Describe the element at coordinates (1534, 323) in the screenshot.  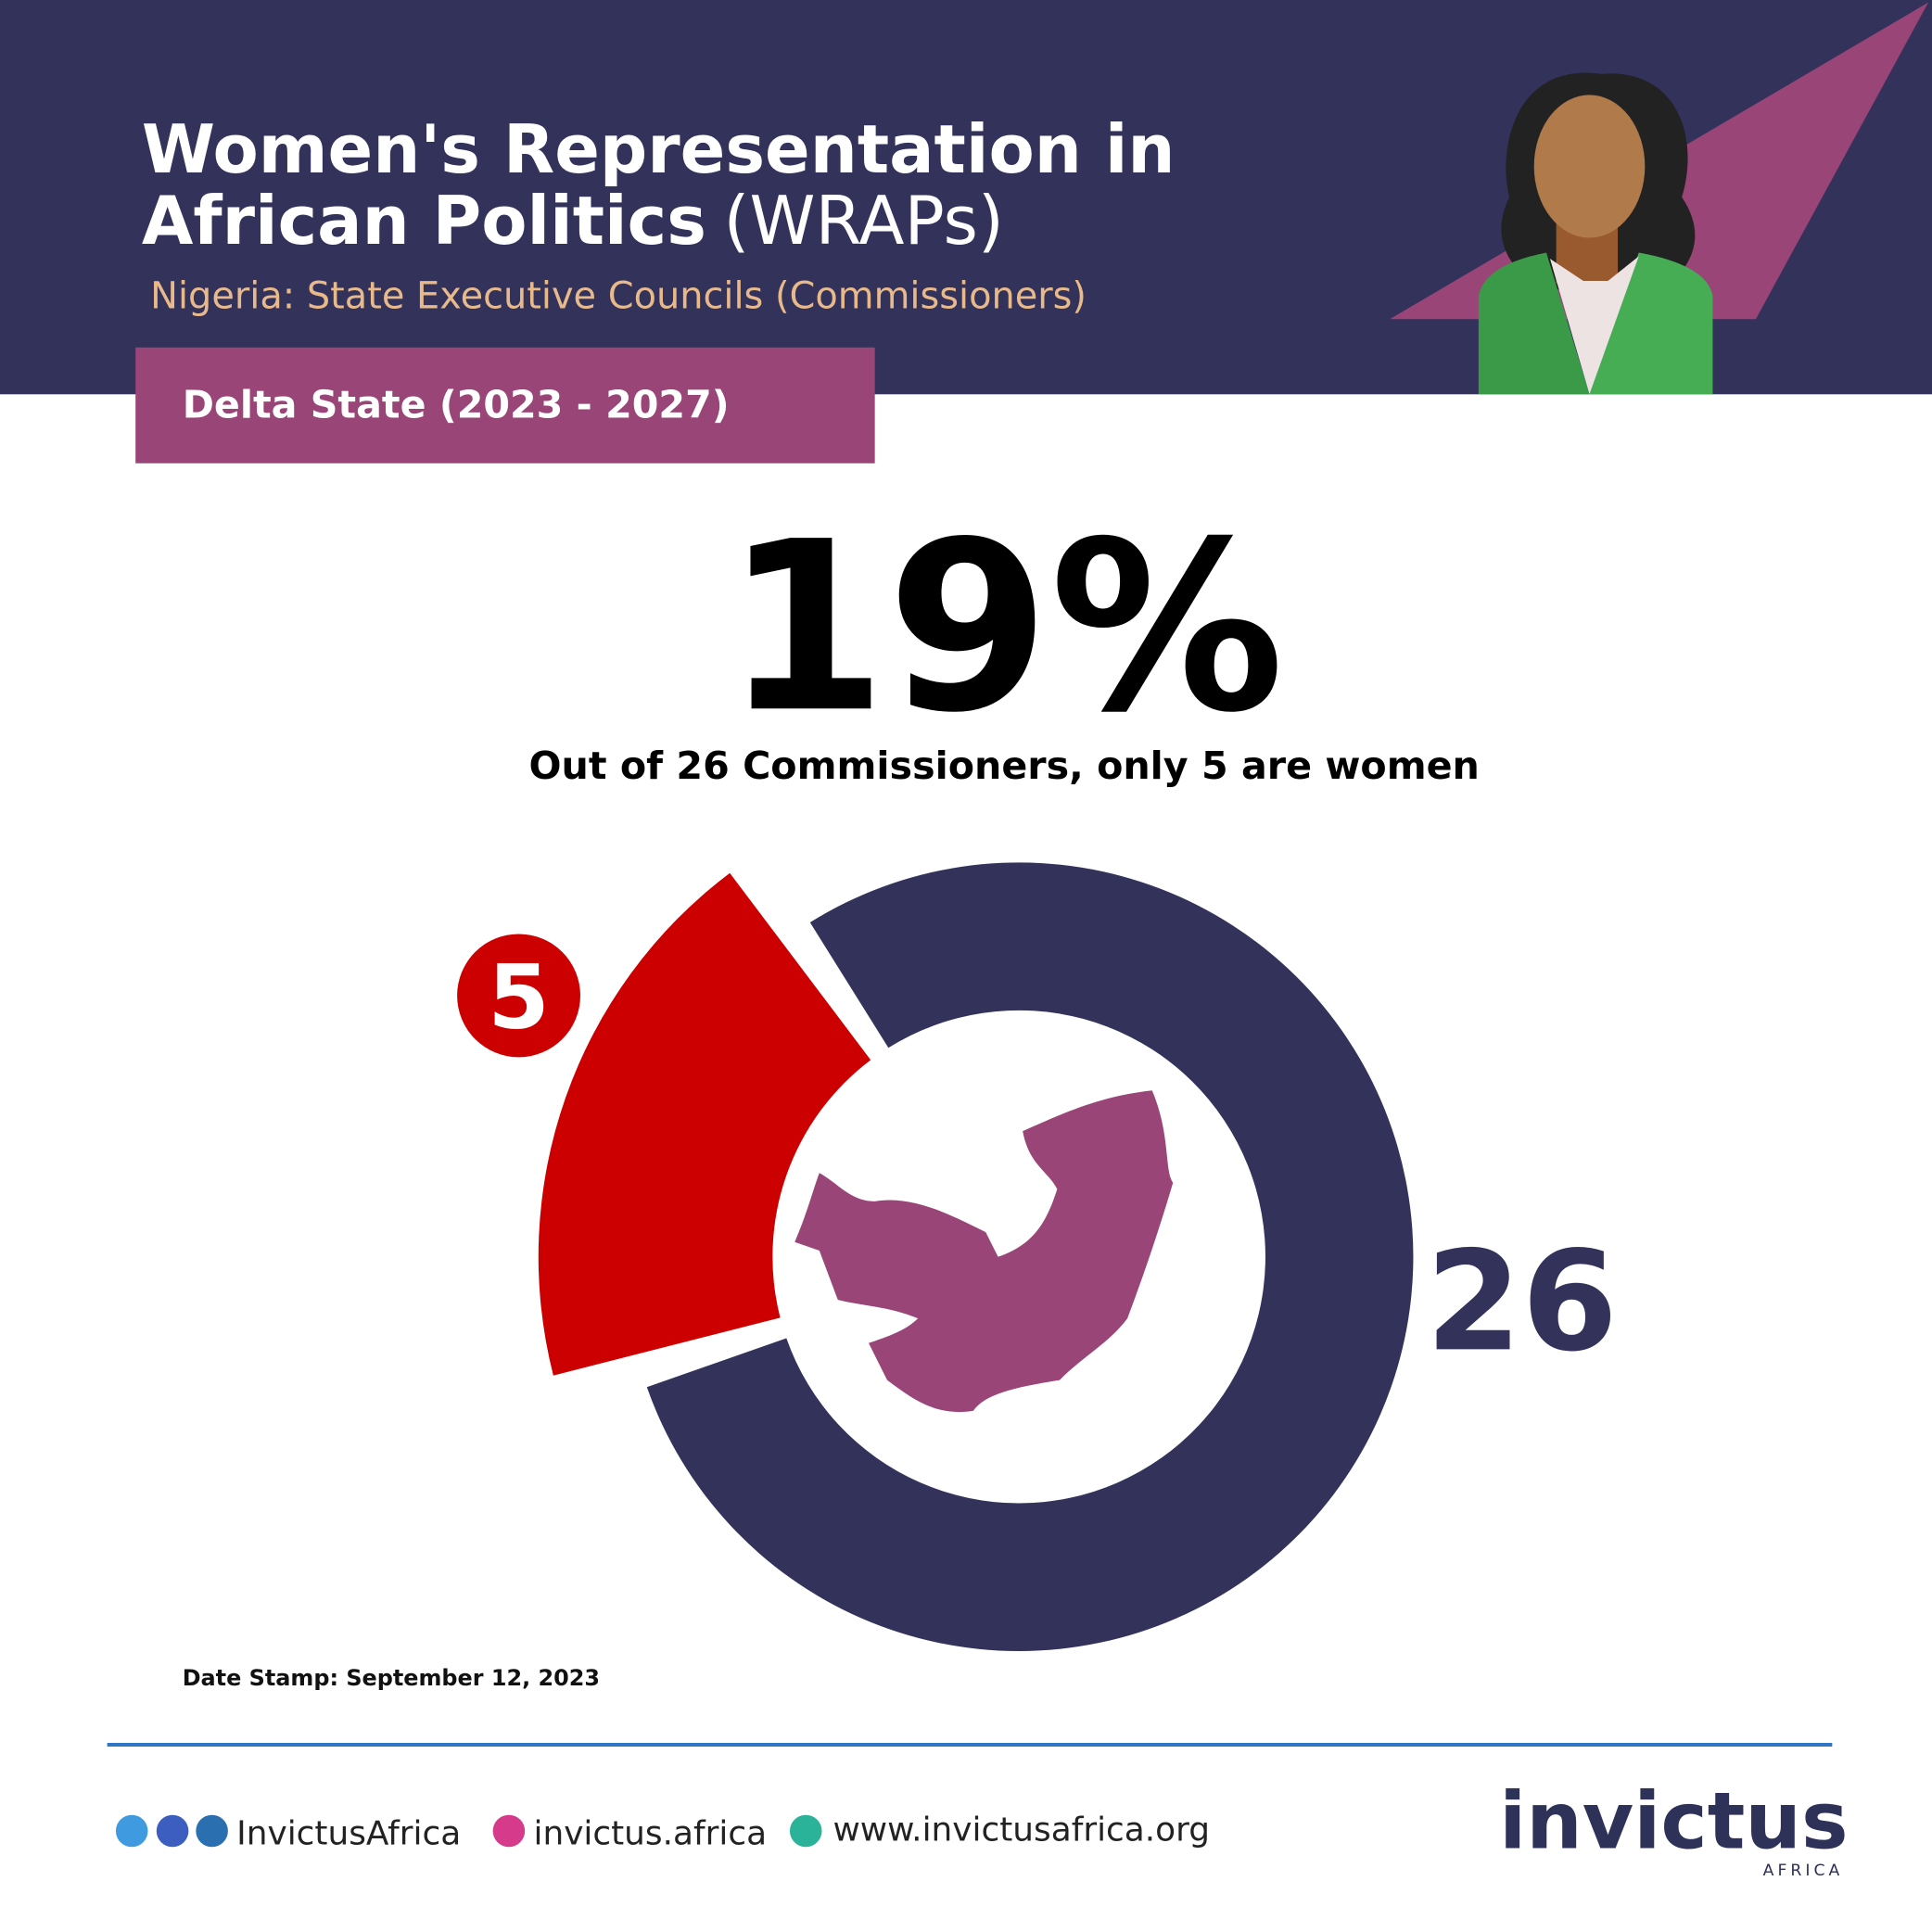
I see `jacket-left` at that location.